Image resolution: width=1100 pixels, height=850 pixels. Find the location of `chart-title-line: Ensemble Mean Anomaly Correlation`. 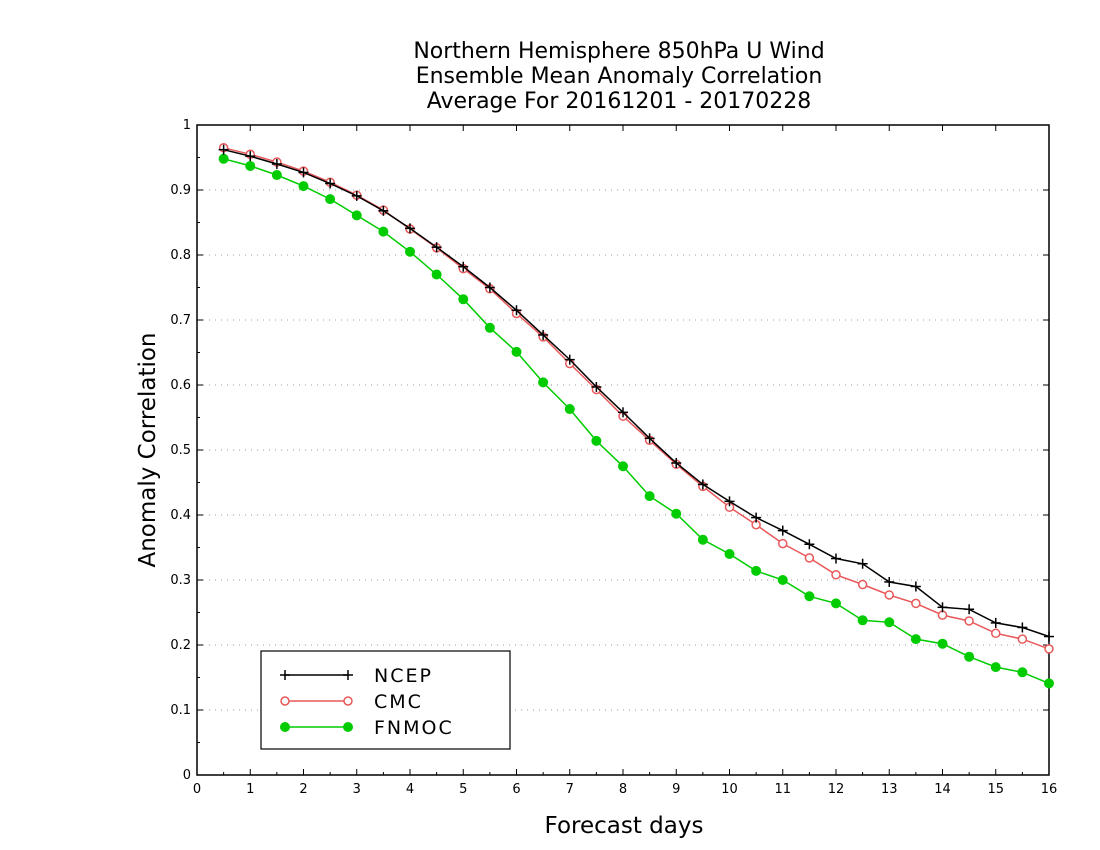

chart-title-line: Ensemble Mean Anomaly Correlation is located at coordinates (619, 76).